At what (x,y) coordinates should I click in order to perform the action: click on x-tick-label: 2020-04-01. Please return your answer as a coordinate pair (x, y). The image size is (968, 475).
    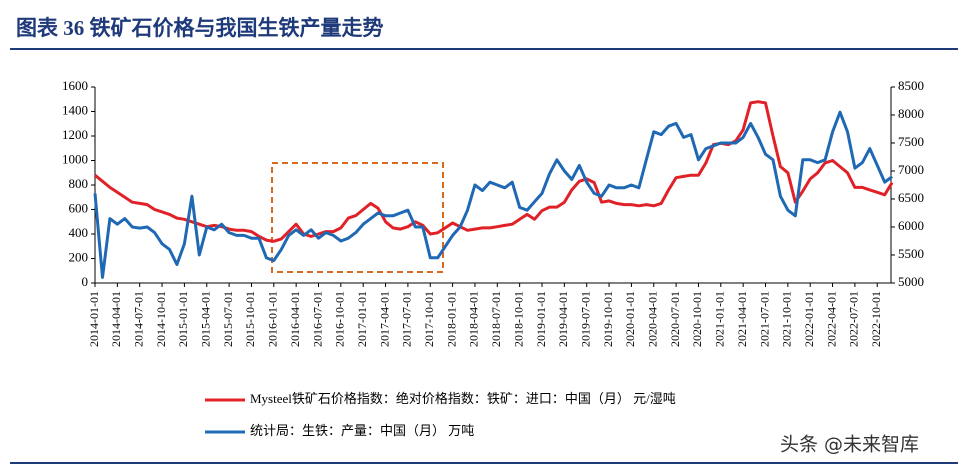
    Looking at the image, I should click on (653, 319).